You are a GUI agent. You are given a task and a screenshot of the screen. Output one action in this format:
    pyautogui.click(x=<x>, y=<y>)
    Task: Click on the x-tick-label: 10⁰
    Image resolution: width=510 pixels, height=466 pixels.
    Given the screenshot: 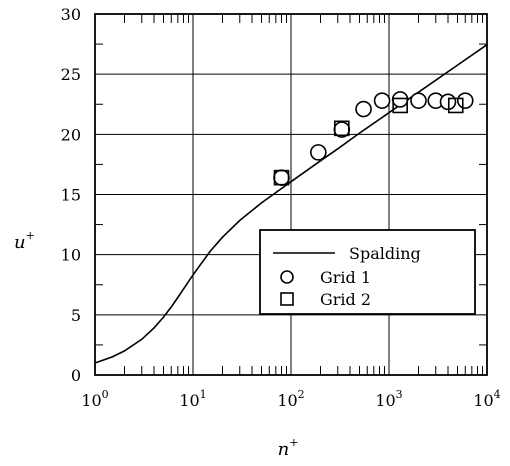 What is the action you would take?
    pyautogui.click(x=94, y=399)
    